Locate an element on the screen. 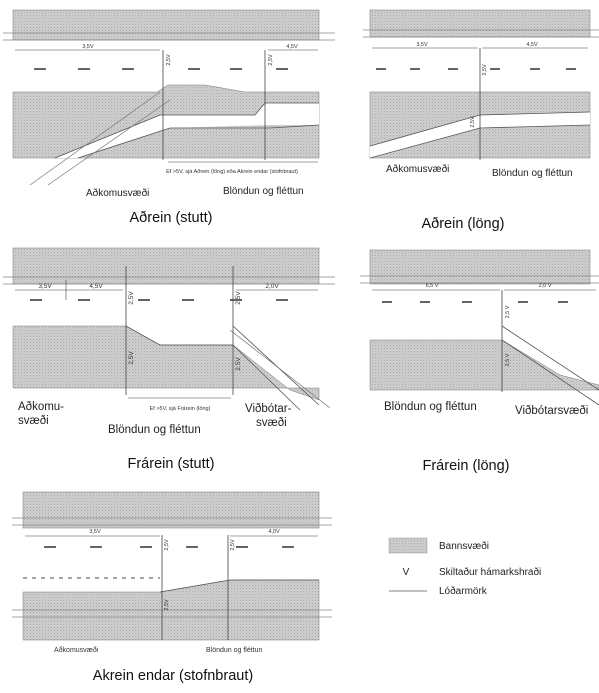 This screenshot has height=693, width=599. note-text: Ef >5V, sjá Frárein (löng) is located at coordinates (180, 409).